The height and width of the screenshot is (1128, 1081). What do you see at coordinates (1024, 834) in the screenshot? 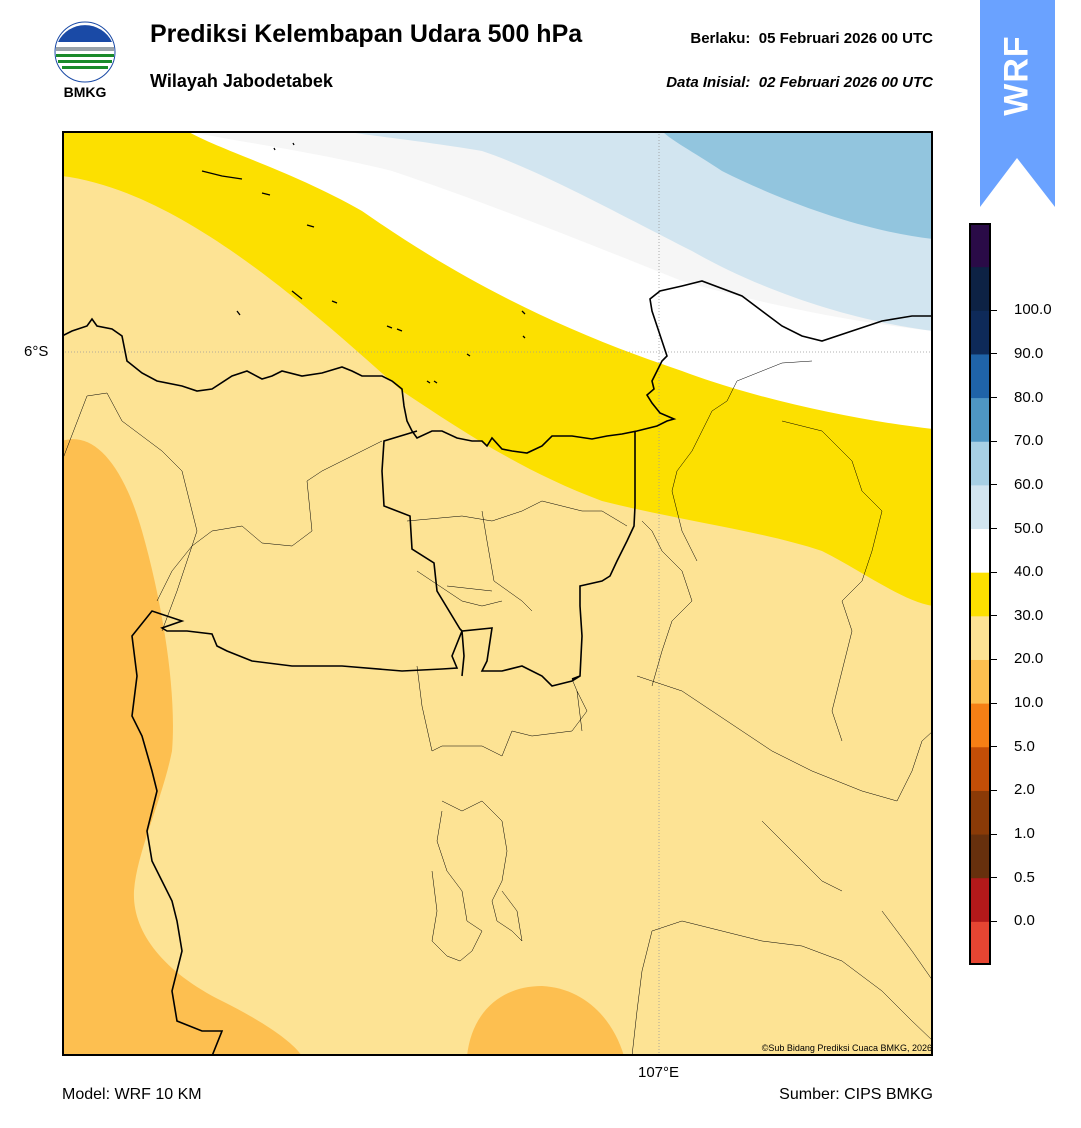
I see `colorbar-tick-label: 1.0` at bounding box center [1024, 834].